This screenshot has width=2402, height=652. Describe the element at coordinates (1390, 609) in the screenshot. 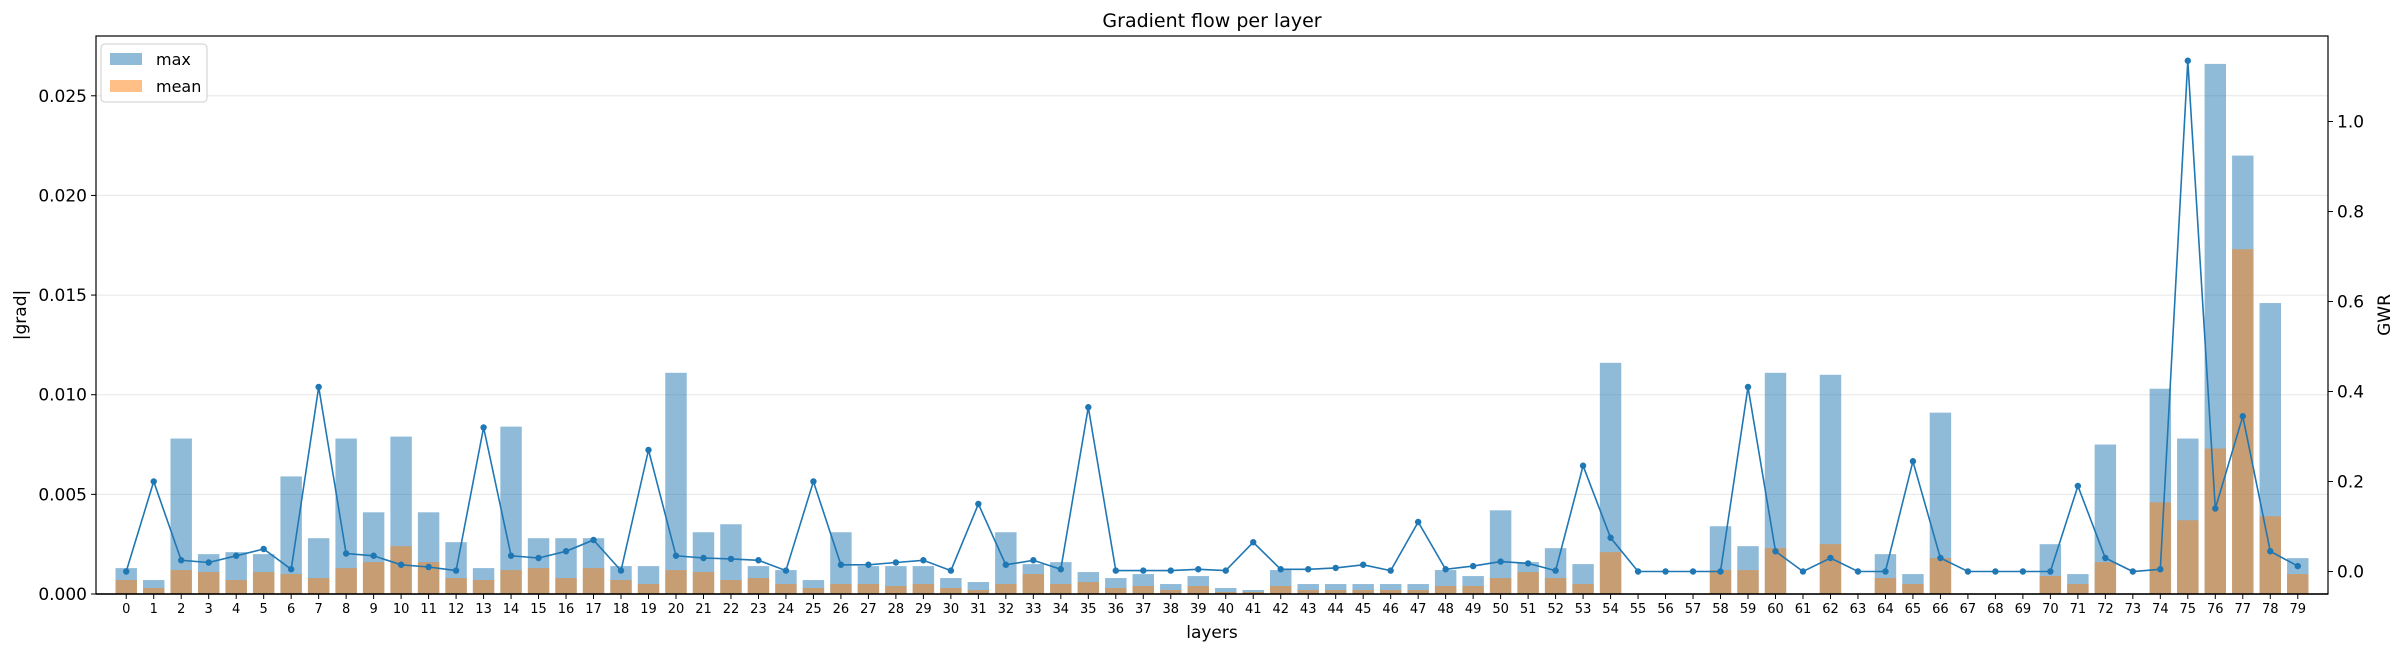

I see `x-tick-label: 46` at that location.